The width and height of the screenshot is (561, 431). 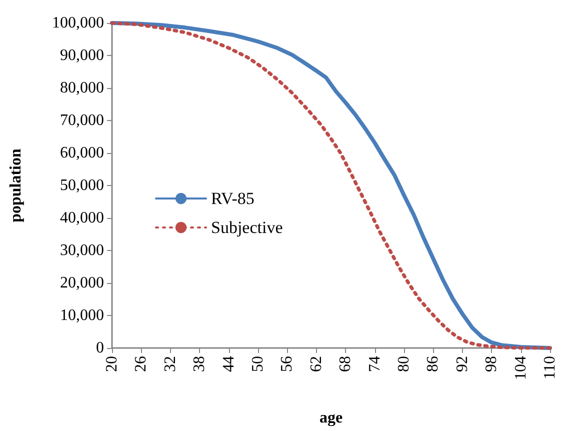 I want to click on y-tick-label: 50,000, so click(x=82, y=185).